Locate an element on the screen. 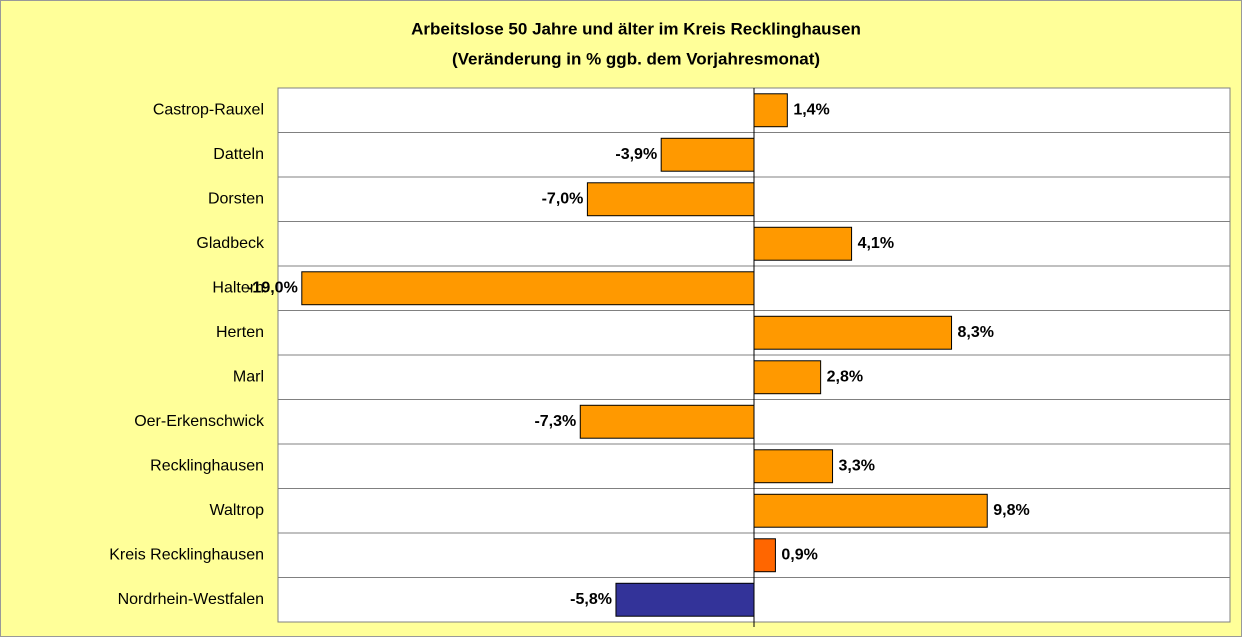 Image resolution: width=1242 pixels, height=642 pixels. value-label: 9,8% is located at coordinates (1011, 510).